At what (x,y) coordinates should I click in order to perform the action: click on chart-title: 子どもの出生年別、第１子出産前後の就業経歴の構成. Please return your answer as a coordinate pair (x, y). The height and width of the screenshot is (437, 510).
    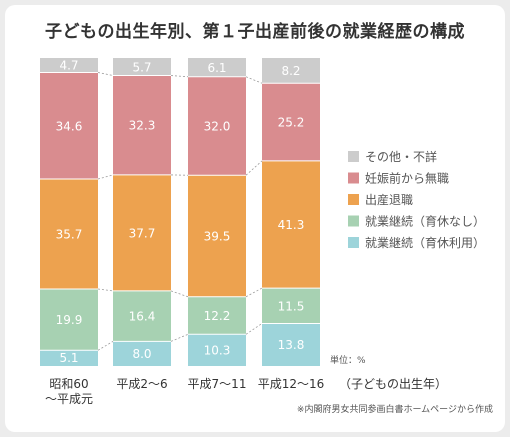
    Looking at the image, I should click on (255, 32).